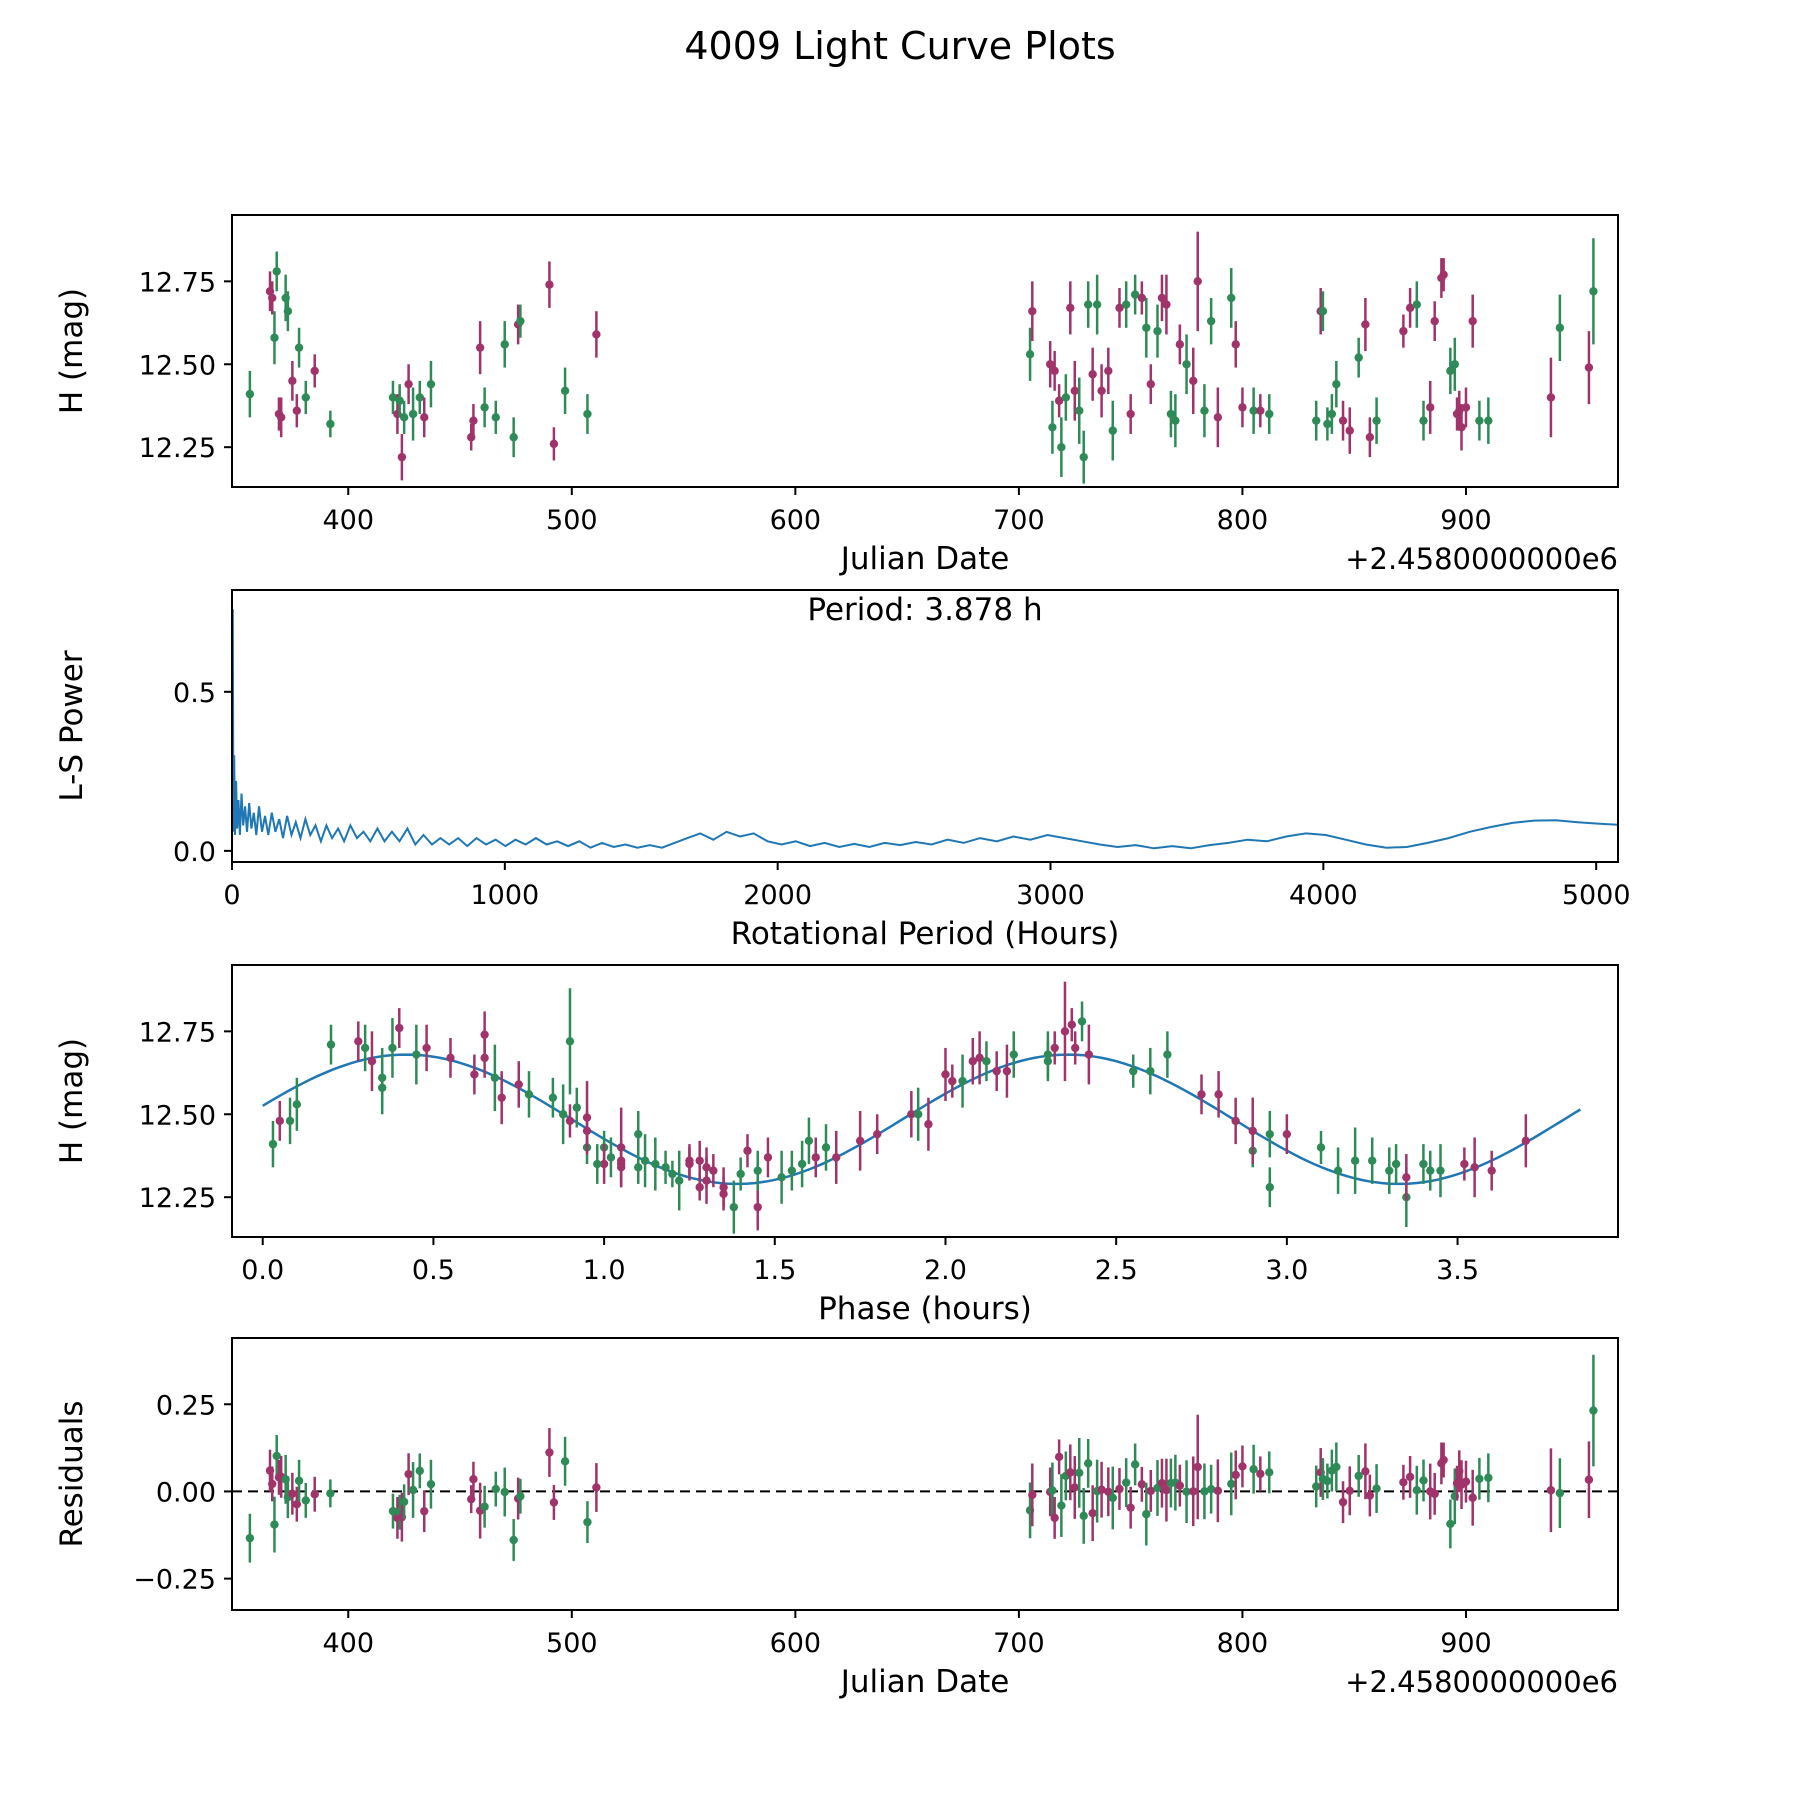 This screenshot has height=1800, width=1800. What do you see at coordinates (231, 895) in the screenshot?
I see `svg-text: 0` at bounding box center [231, 895].